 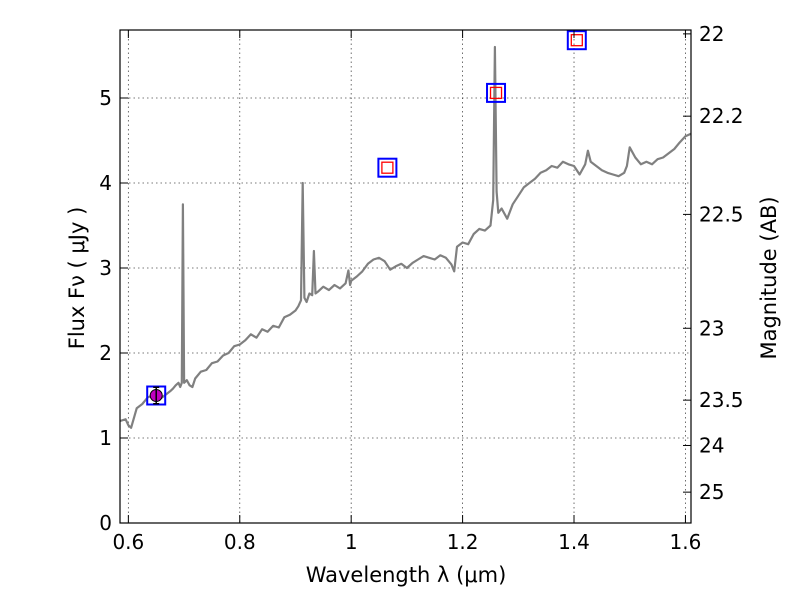 What do you see at coordinates (351, 542) in the screenshot?
I see `x-tick-label: 1` at bounding box center [351, 542].